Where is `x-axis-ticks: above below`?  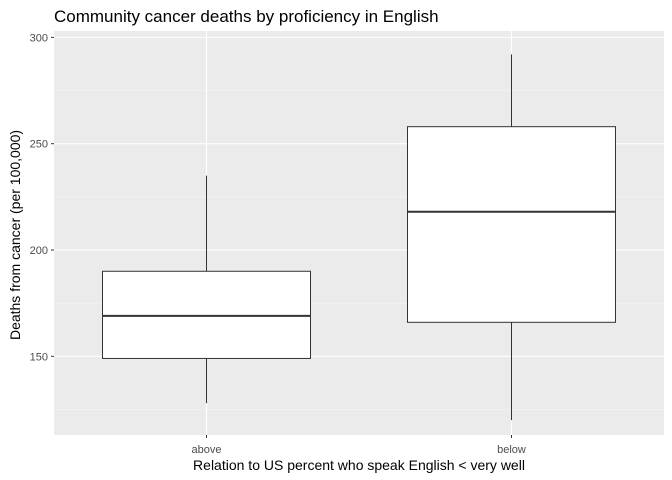
x-axis-ticks: above below is located at coordinates (359, 445).